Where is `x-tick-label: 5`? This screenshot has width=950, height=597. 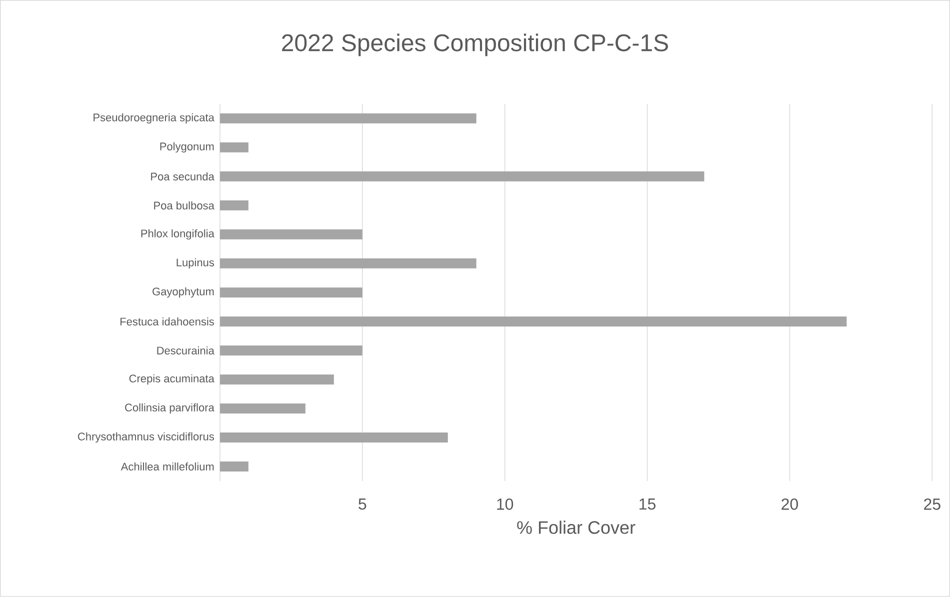
x-tick-label: 5 is located at coordinates (362, 504).